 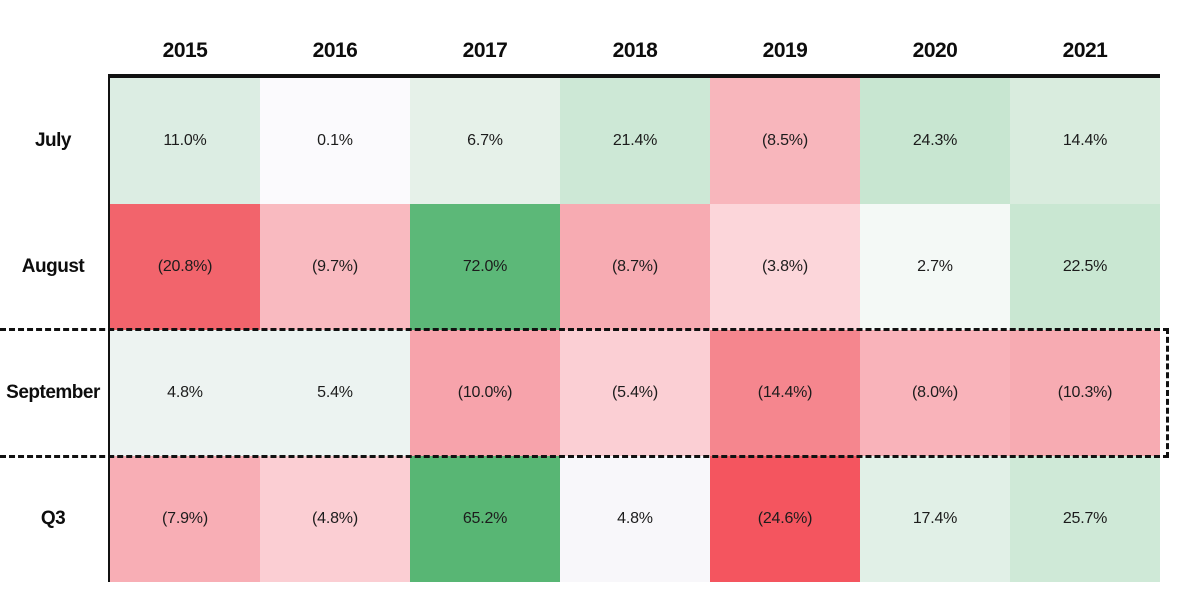 I want to click on heatmap-cell-september-2015: 4.8%, so click(x=185, y=393).